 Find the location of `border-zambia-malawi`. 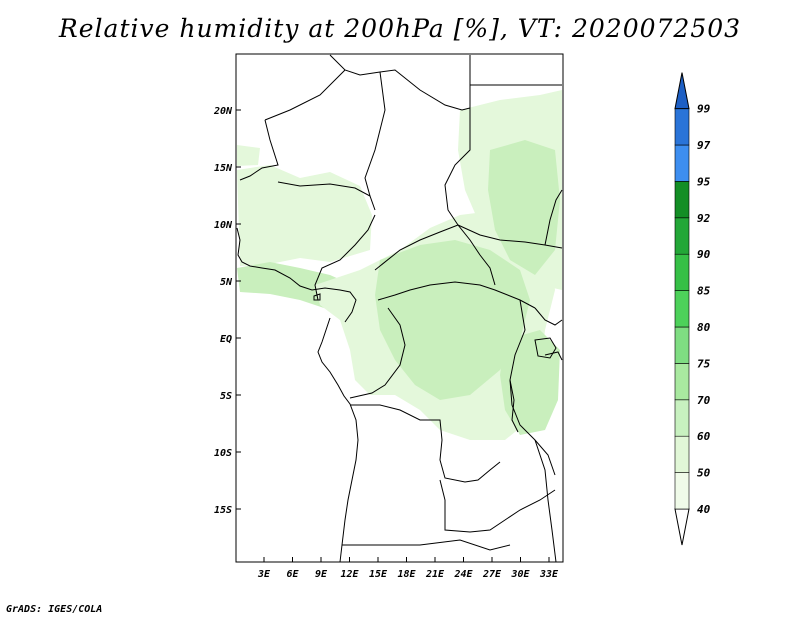

border-zambia-malawi is located at coordinates (545, 501).